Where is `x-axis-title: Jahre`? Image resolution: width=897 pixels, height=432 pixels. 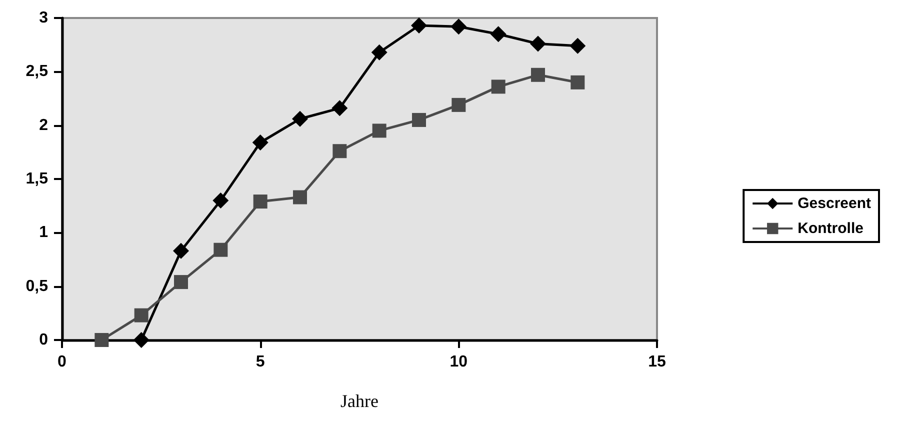 x-axis-title: Jahre is located at coordinates (359, 401).